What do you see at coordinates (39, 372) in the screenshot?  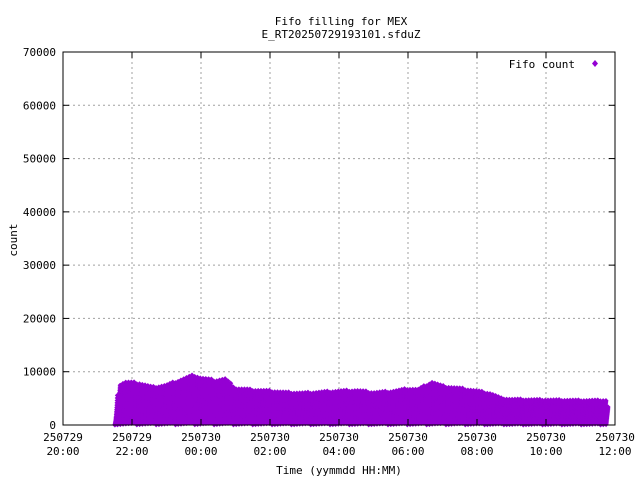 I see `y-tick-label: 10000` at bounding box center [39, 372].